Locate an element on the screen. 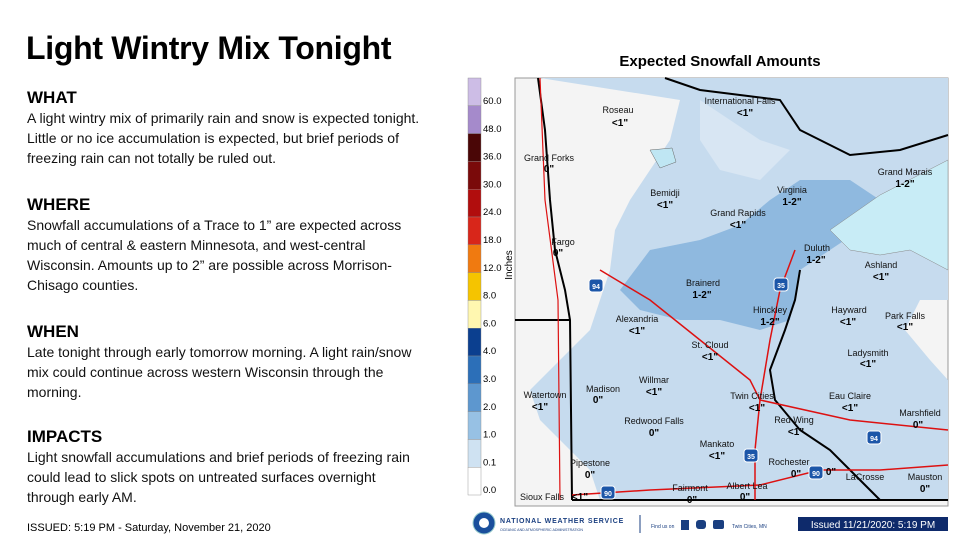 The image size is (960, 540). legend-unit: Inches is located at coordinates (509, 264).